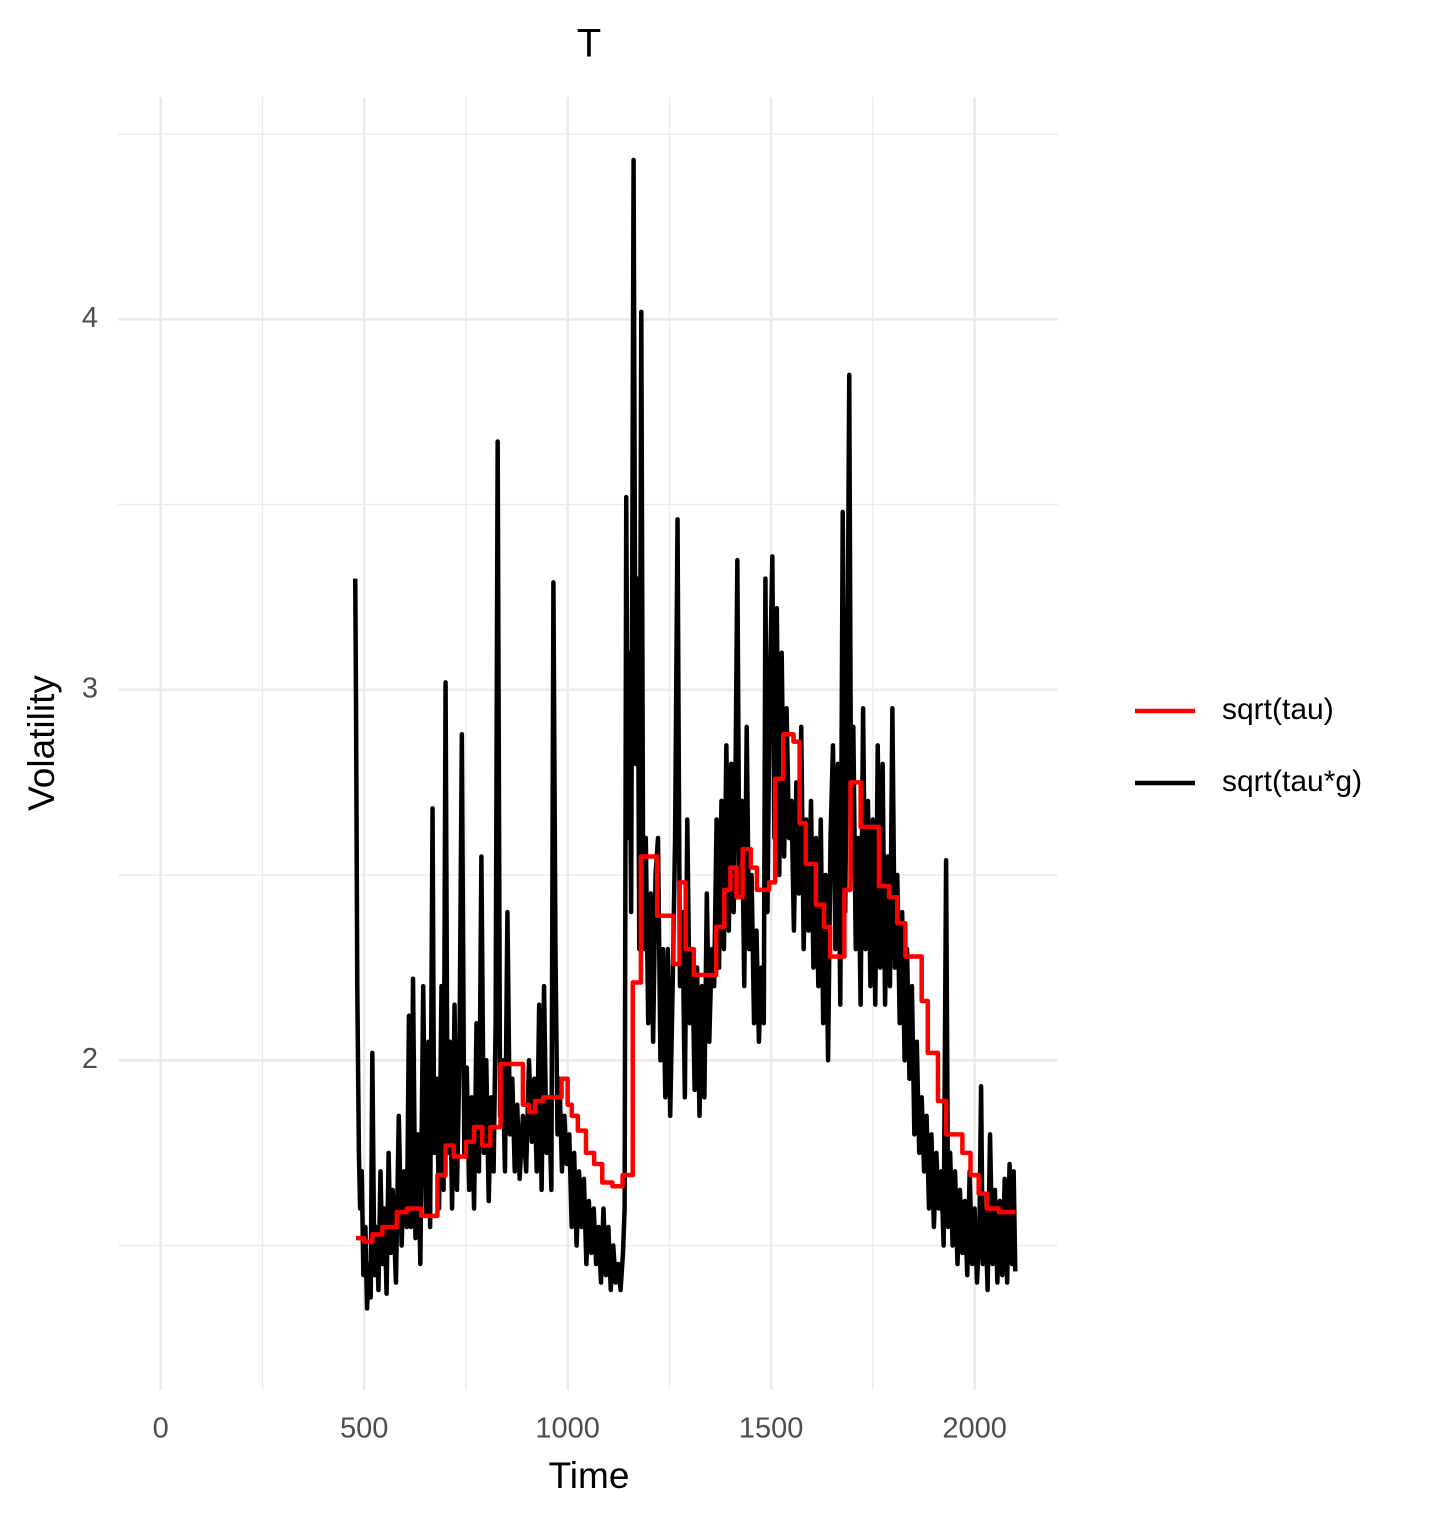 This screenshot has height=1525, width=1440. I want to click on y-tick-label: 2, so click(90, 1059).